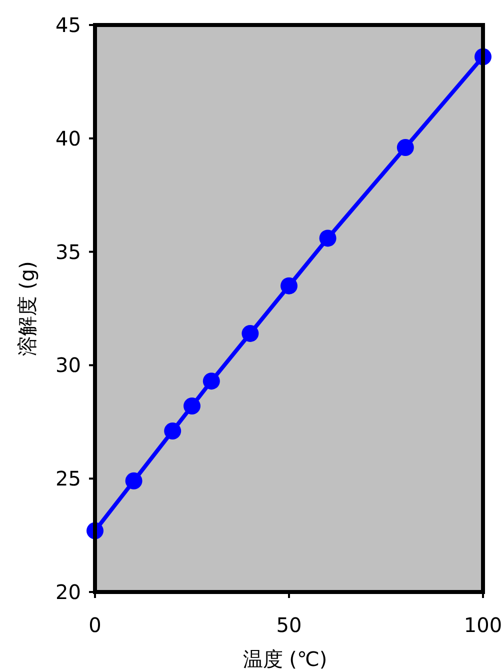 The image size is (502, 670). What do you see at coordinates (68, 138) in the screenshot?
I see `y-tick-label: 40` at bounding box center [68, 138].